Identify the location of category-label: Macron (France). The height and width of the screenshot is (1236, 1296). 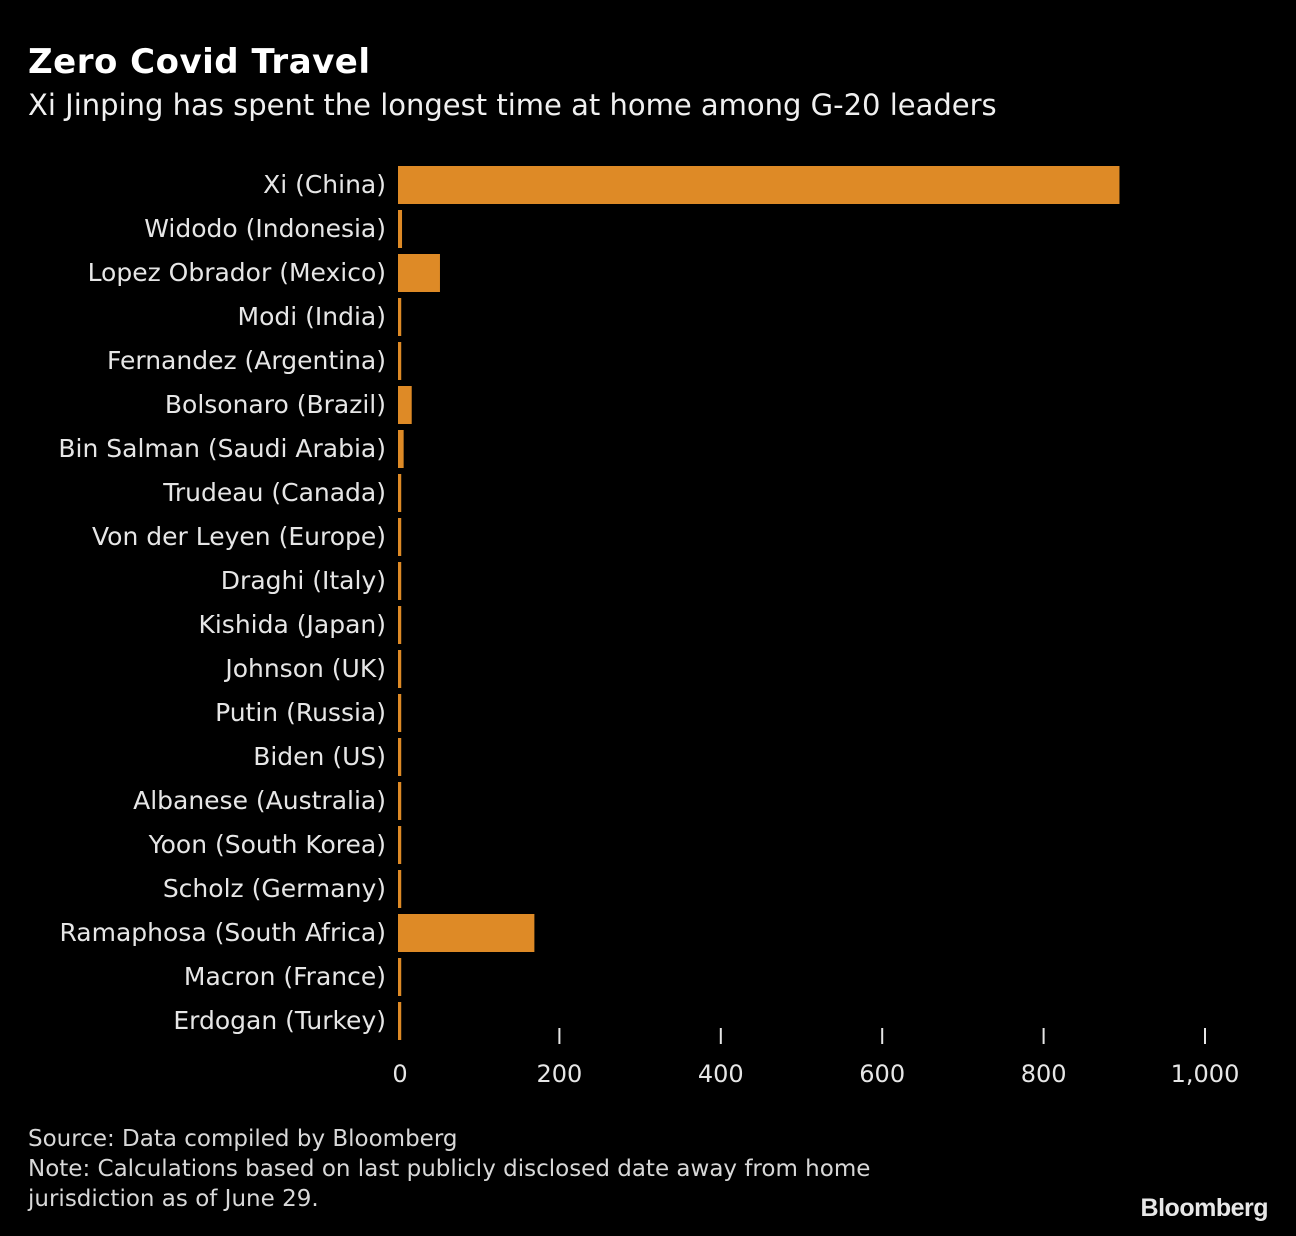
(285, 976).